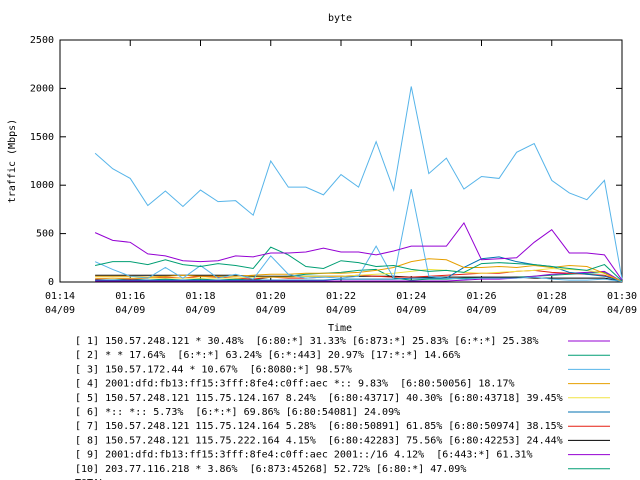  What do you see at coordinates (51, 282) in the screenshot?
I see `y-tick-label: 0` at bounding box center [51, 282].